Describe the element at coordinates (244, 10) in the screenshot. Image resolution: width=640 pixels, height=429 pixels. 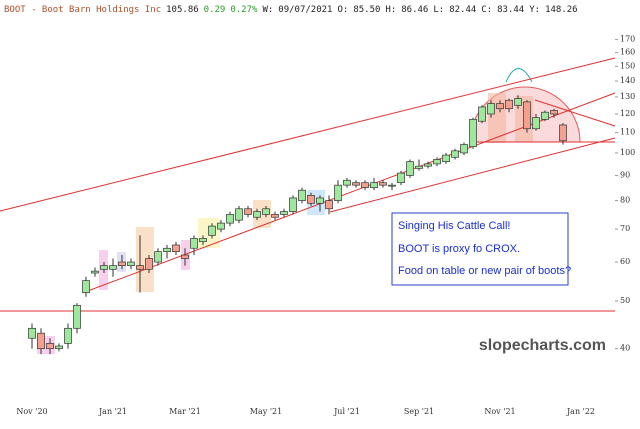
I see `header-field: 0.27%` at that location.